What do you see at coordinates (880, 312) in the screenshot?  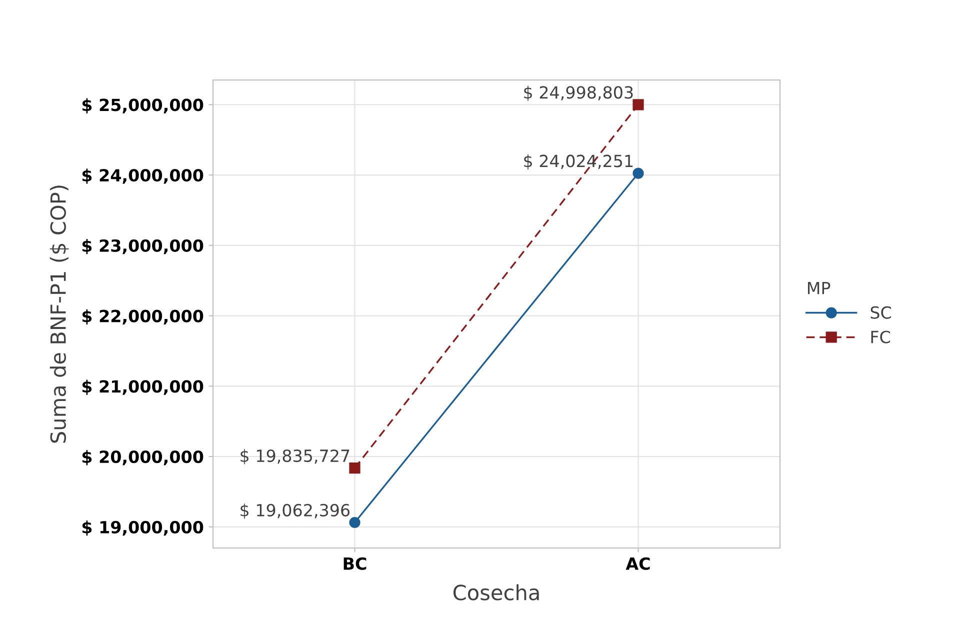 I see `legend-label: SC` at bounding box center [880, 312].